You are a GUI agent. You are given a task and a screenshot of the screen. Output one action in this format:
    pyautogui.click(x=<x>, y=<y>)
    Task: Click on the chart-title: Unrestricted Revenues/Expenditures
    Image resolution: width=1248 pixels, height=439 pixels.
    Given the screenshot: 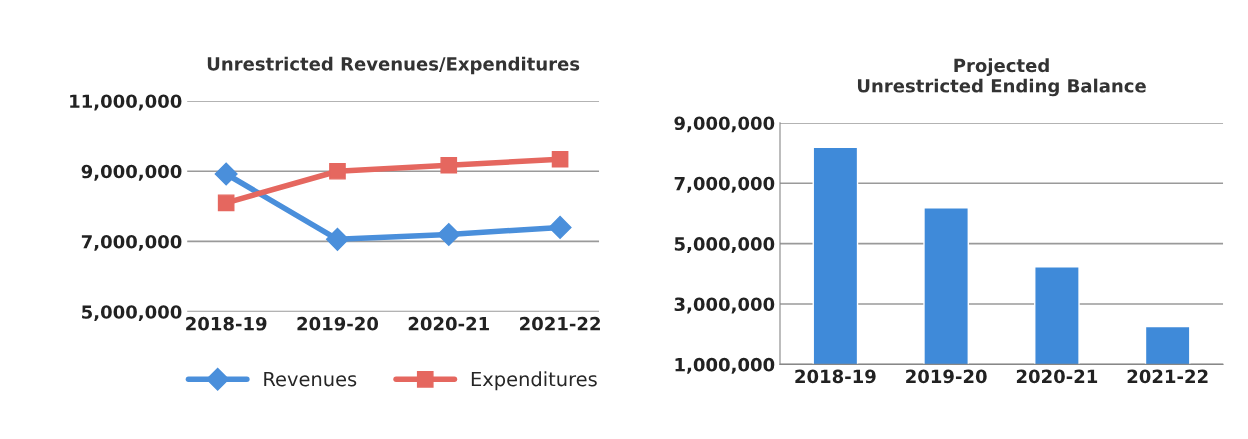 What is the action you would take?
    pyautogui.click(x=393, y=65)
    